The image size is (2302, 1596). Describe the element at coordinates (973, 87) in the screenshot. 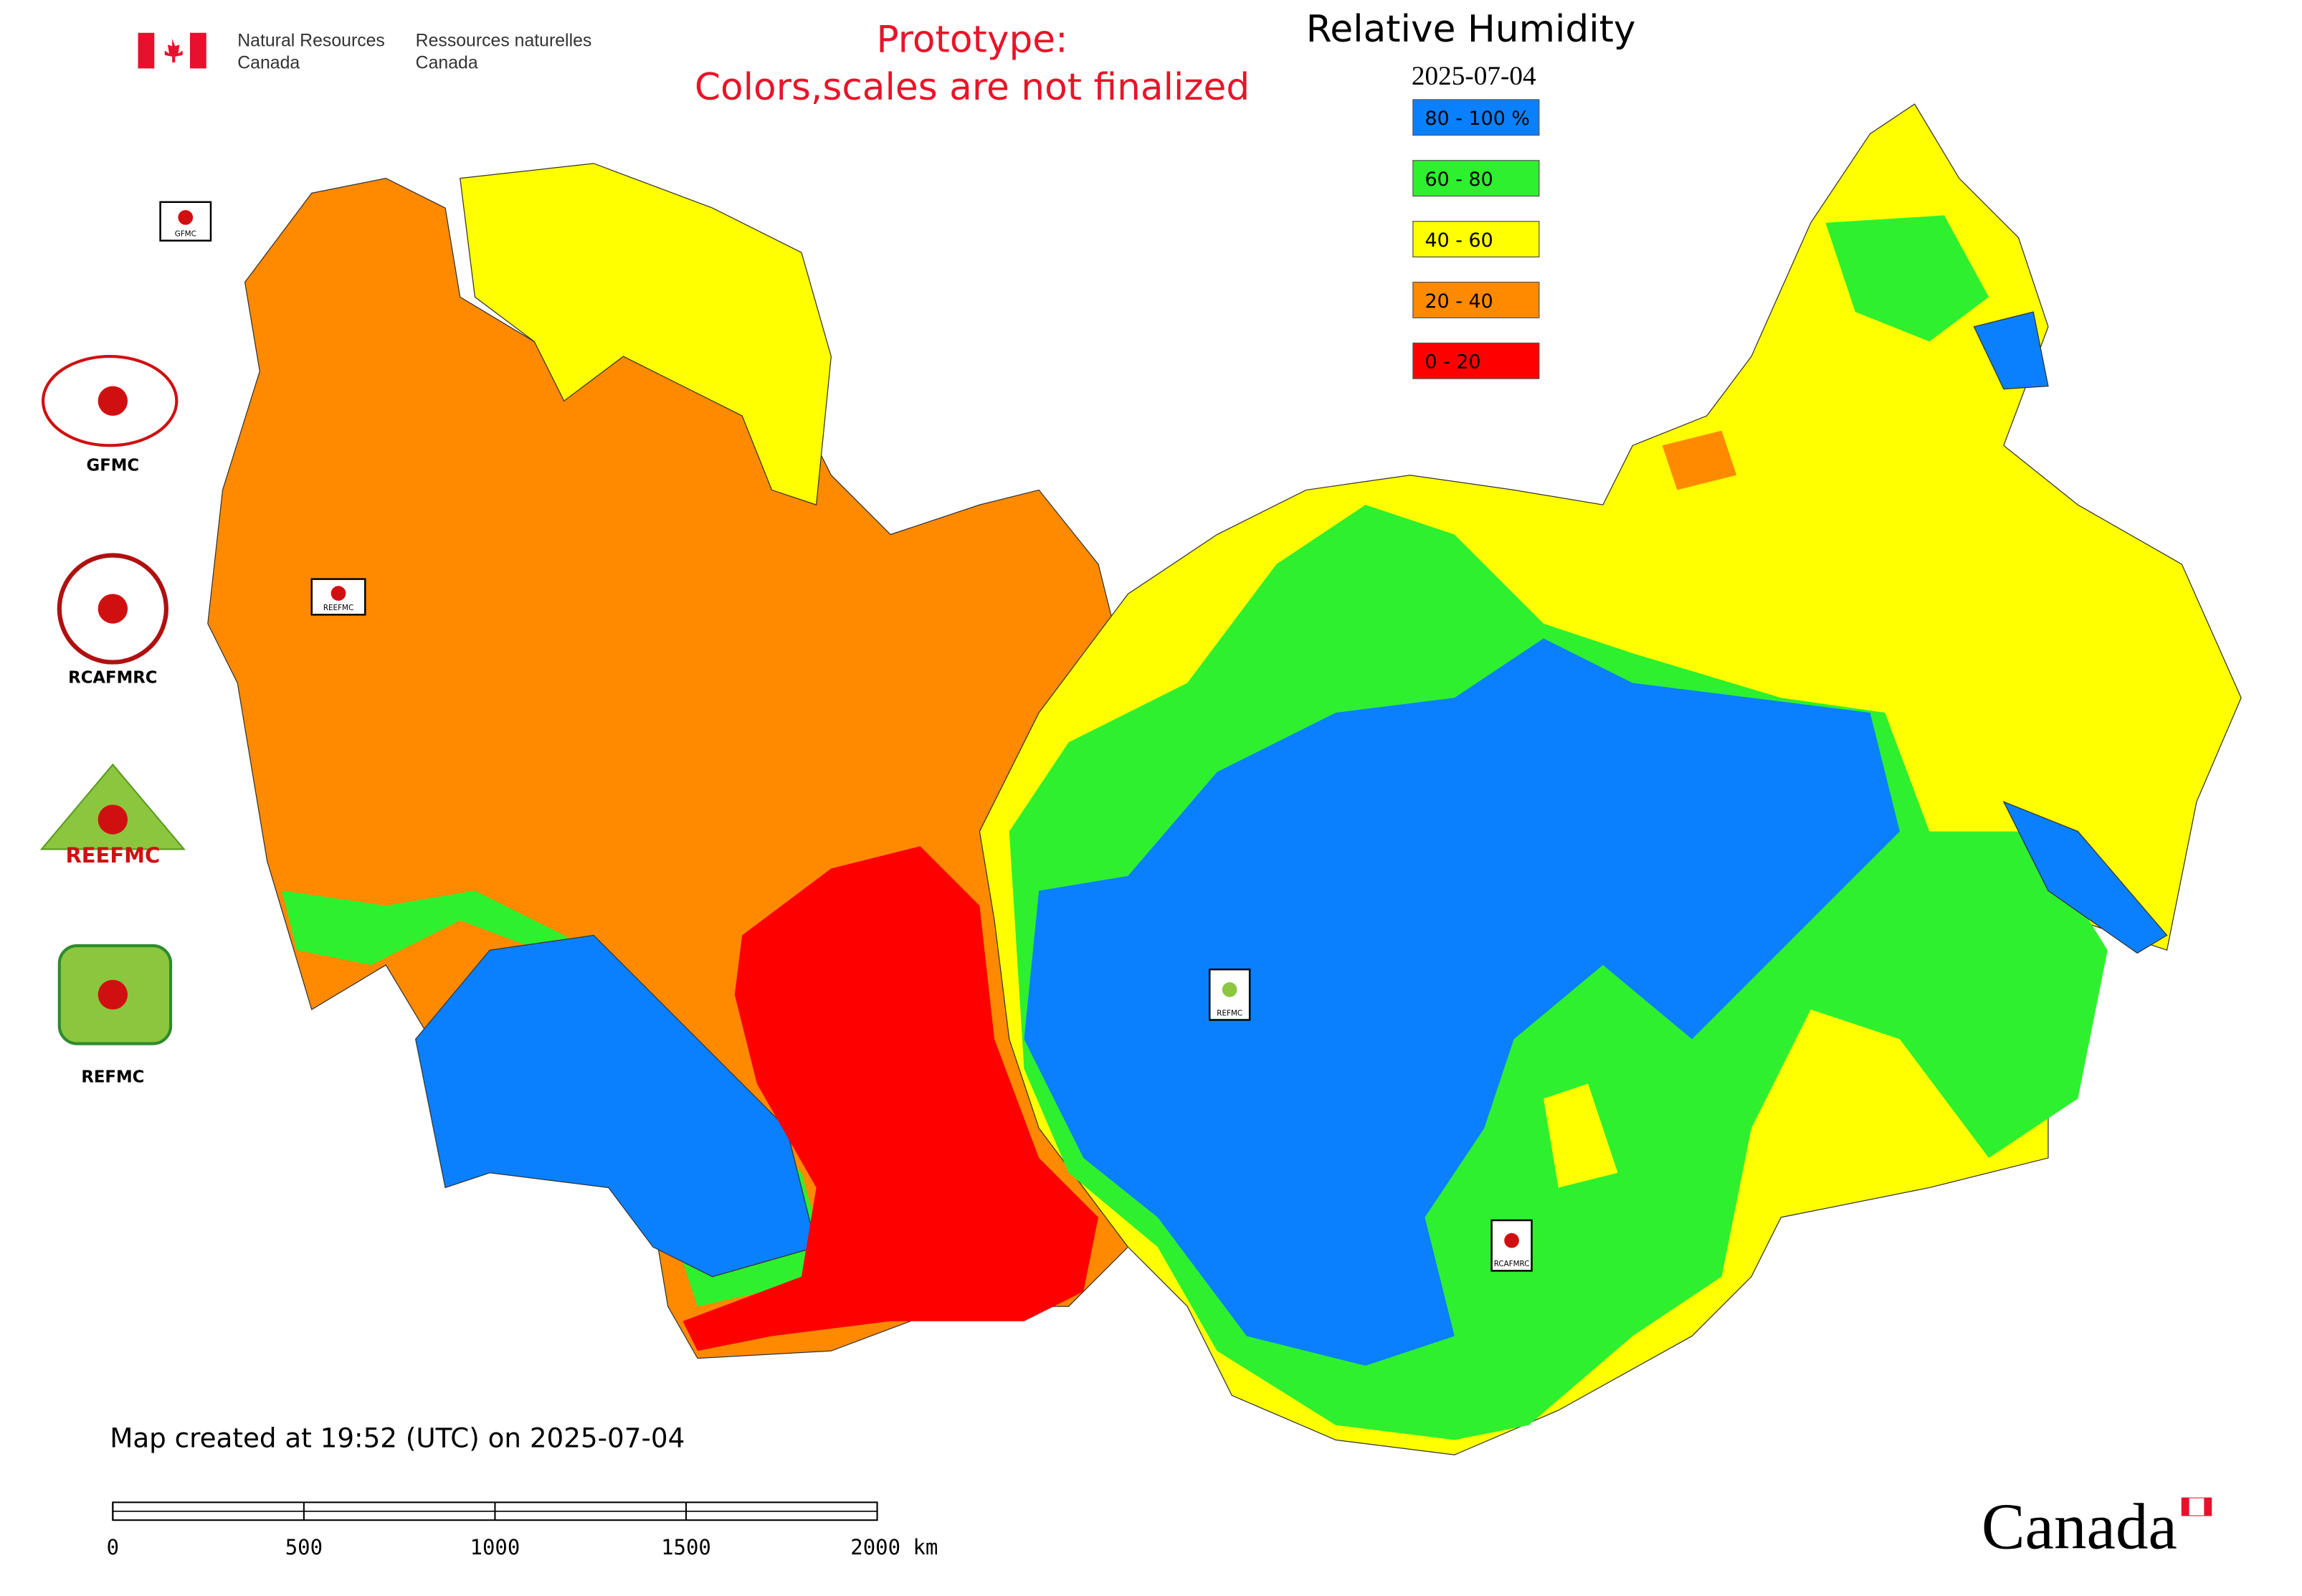

I see `notice: Colors,scales are not finalized` at that location.